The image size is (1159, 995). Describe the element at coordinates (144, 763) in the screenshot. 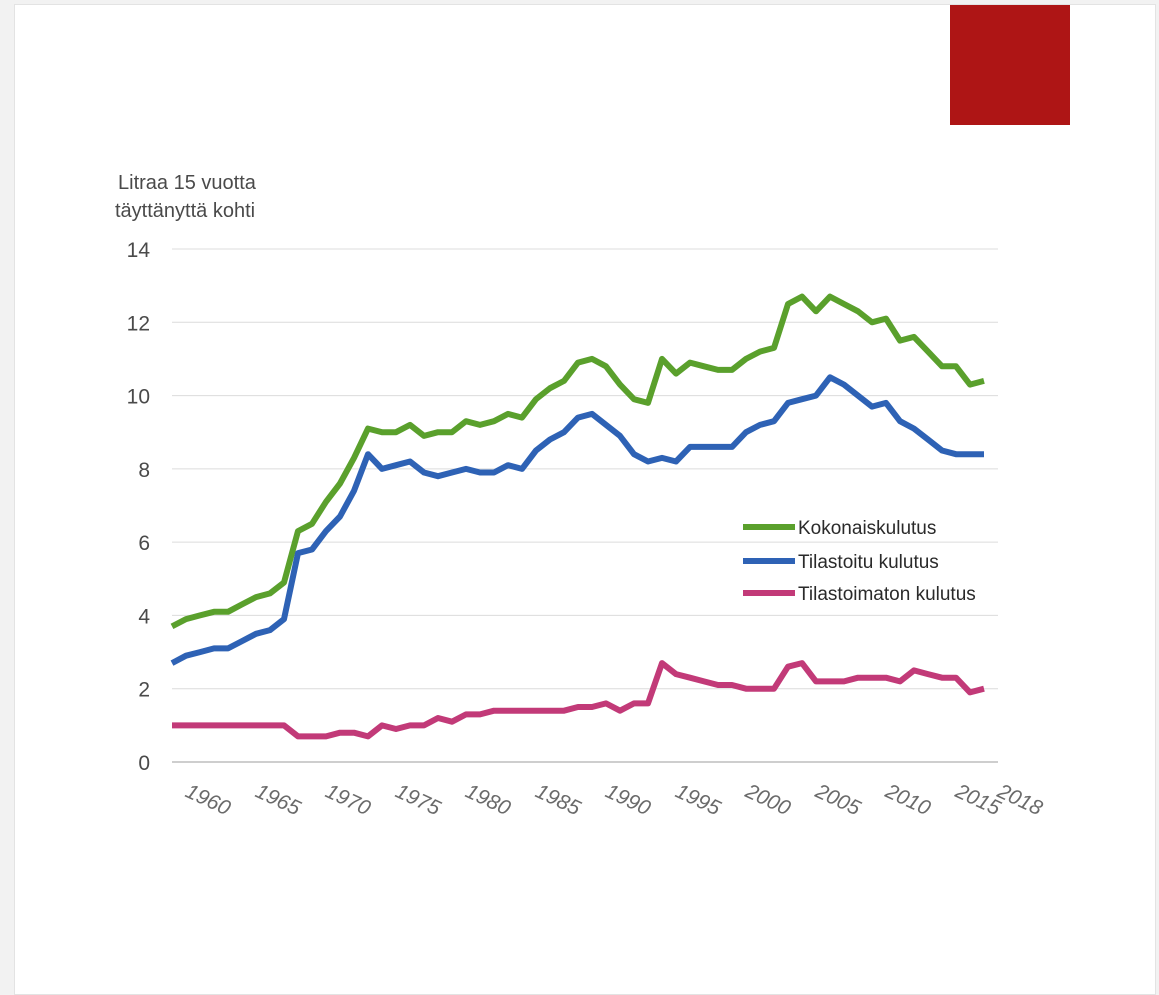

I see `y-tick-label: 0` at that location.